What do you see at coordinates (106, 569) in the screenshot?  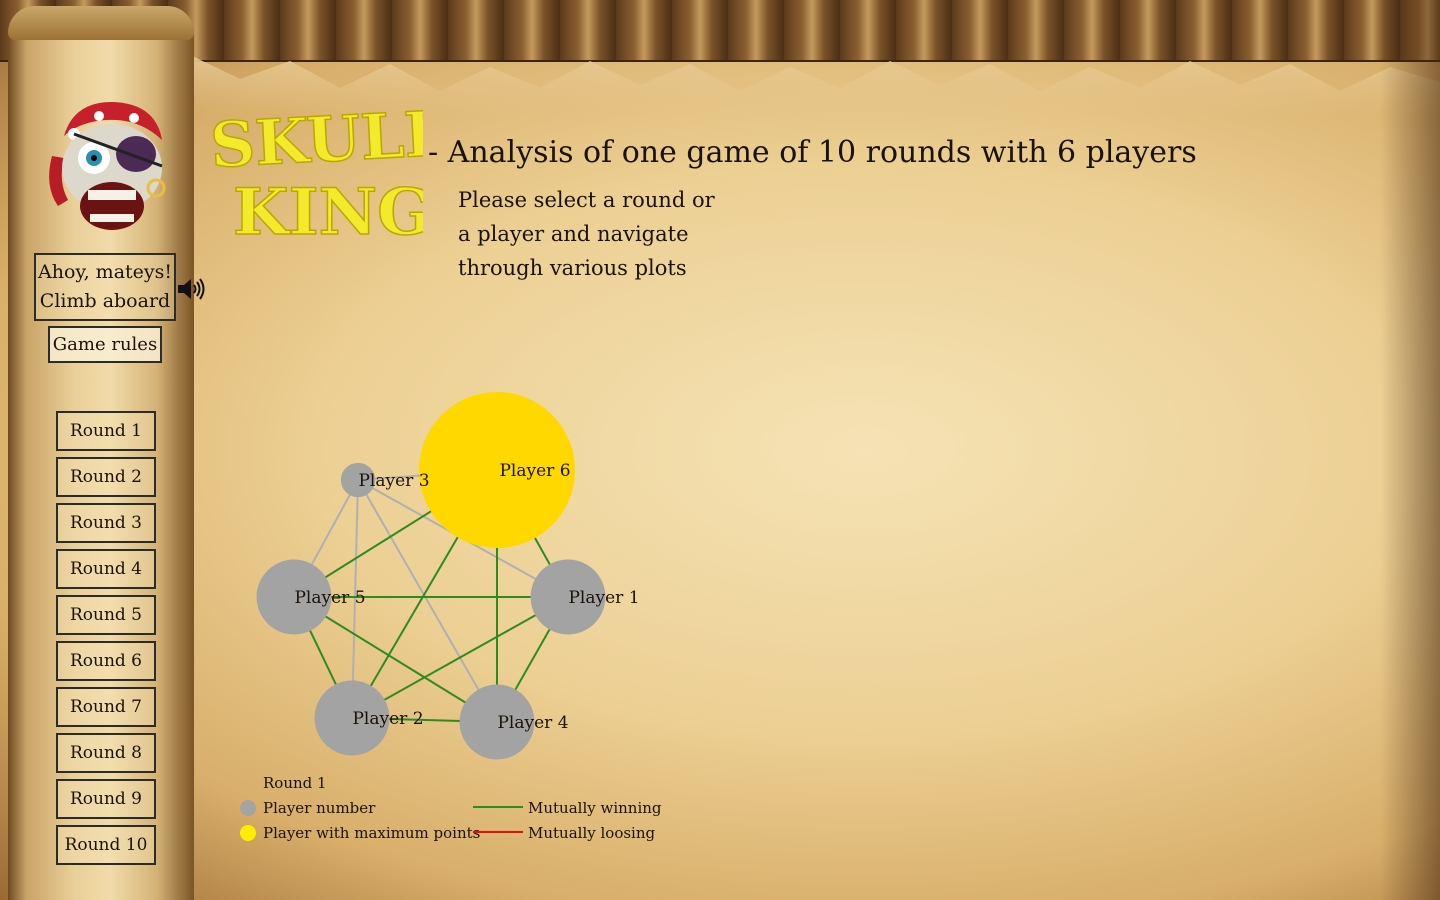 I see `round-4-button: Round 4` at bounding box center [106, 569].